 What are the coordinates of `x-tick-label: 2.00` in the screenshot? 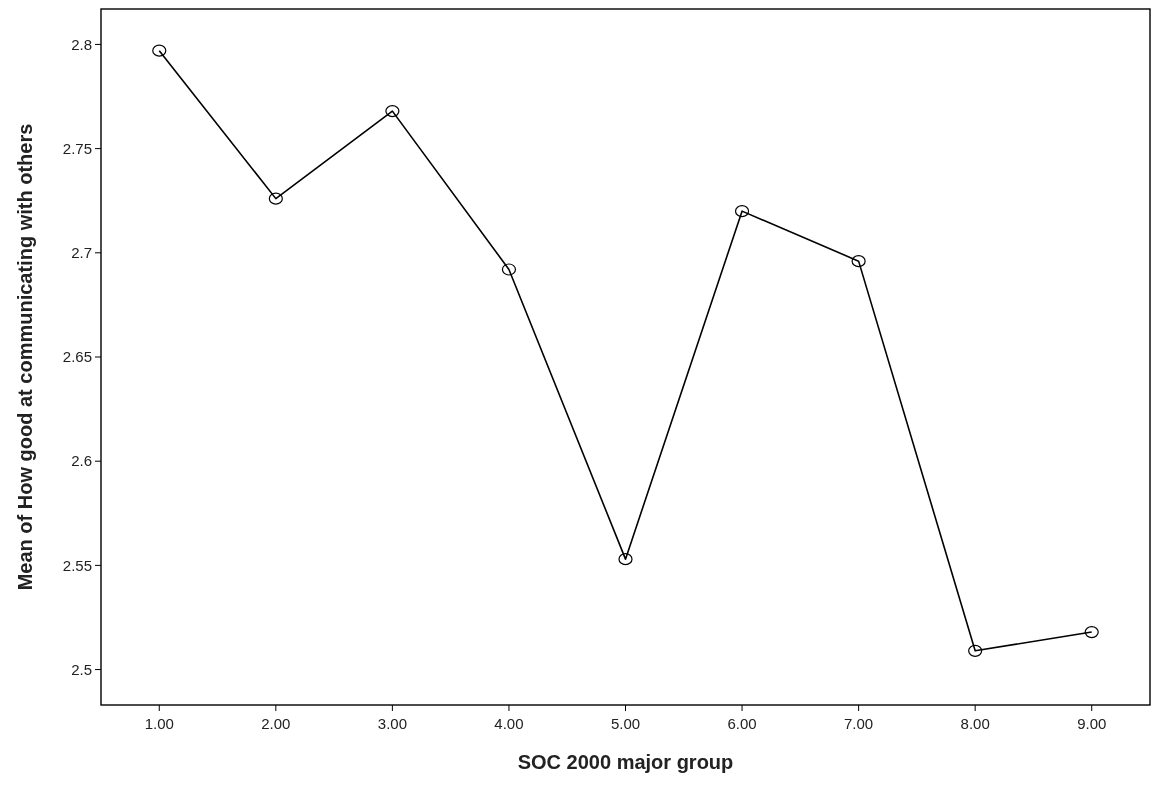 It's located at (276, 723).